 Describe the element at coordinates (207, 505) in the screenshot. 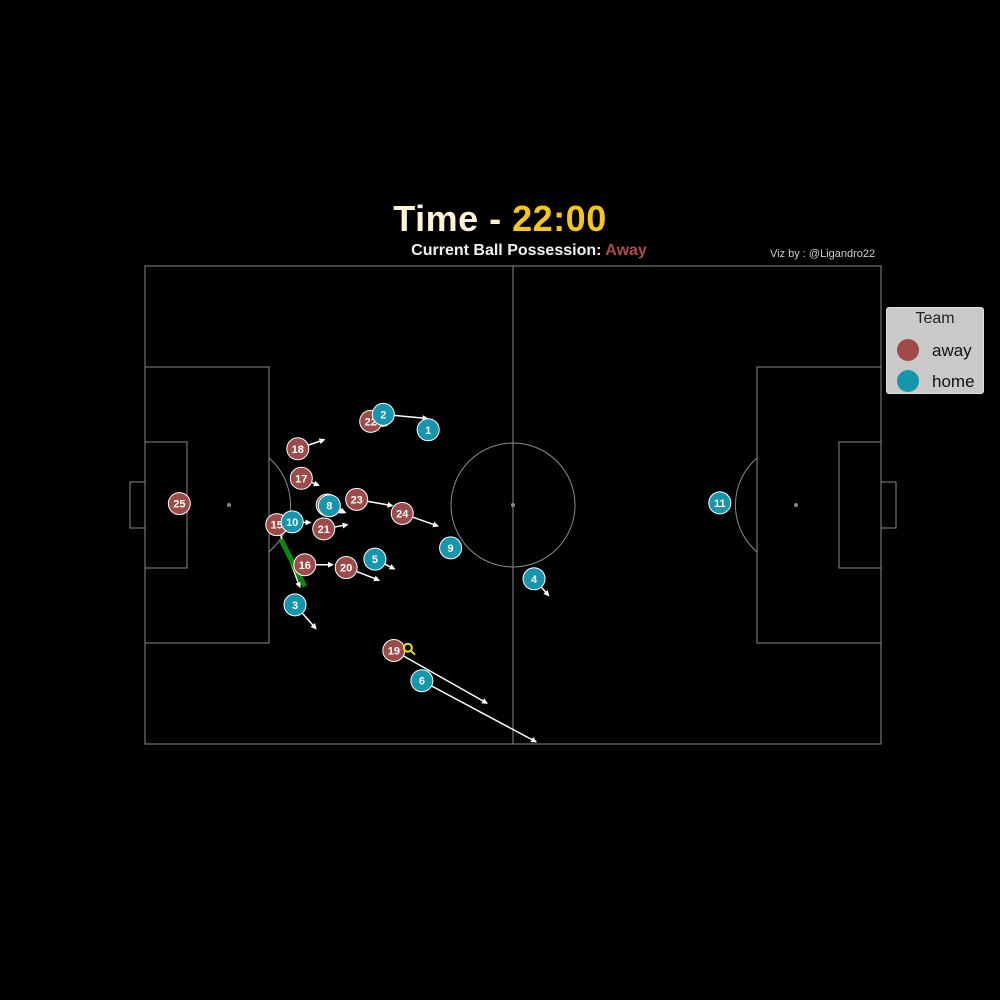

I see `left-penalty-box` at that location.